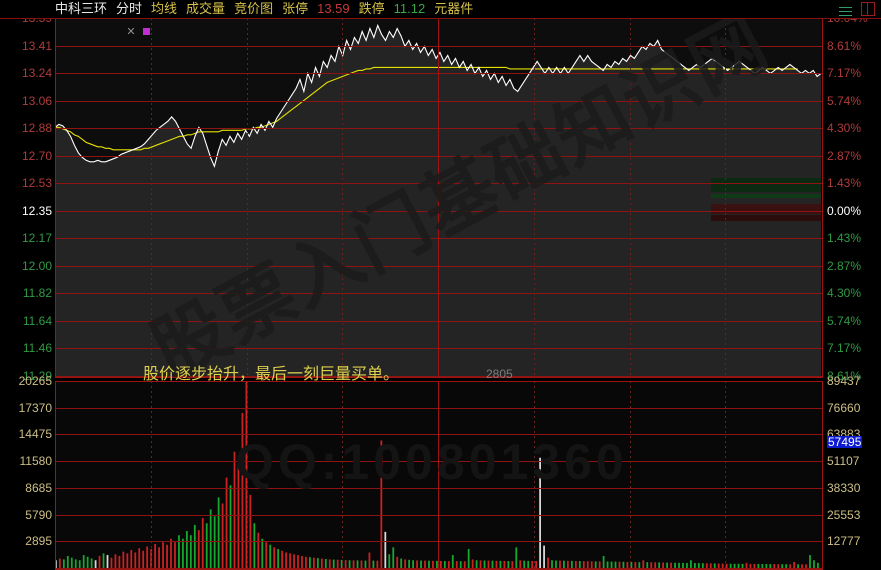 This screenshot has width=881, height=570. What do you see at coordinates (36, 156) in the screenshot?
I see `price-axis-label: 12.70` at bounding box center [36, 156].